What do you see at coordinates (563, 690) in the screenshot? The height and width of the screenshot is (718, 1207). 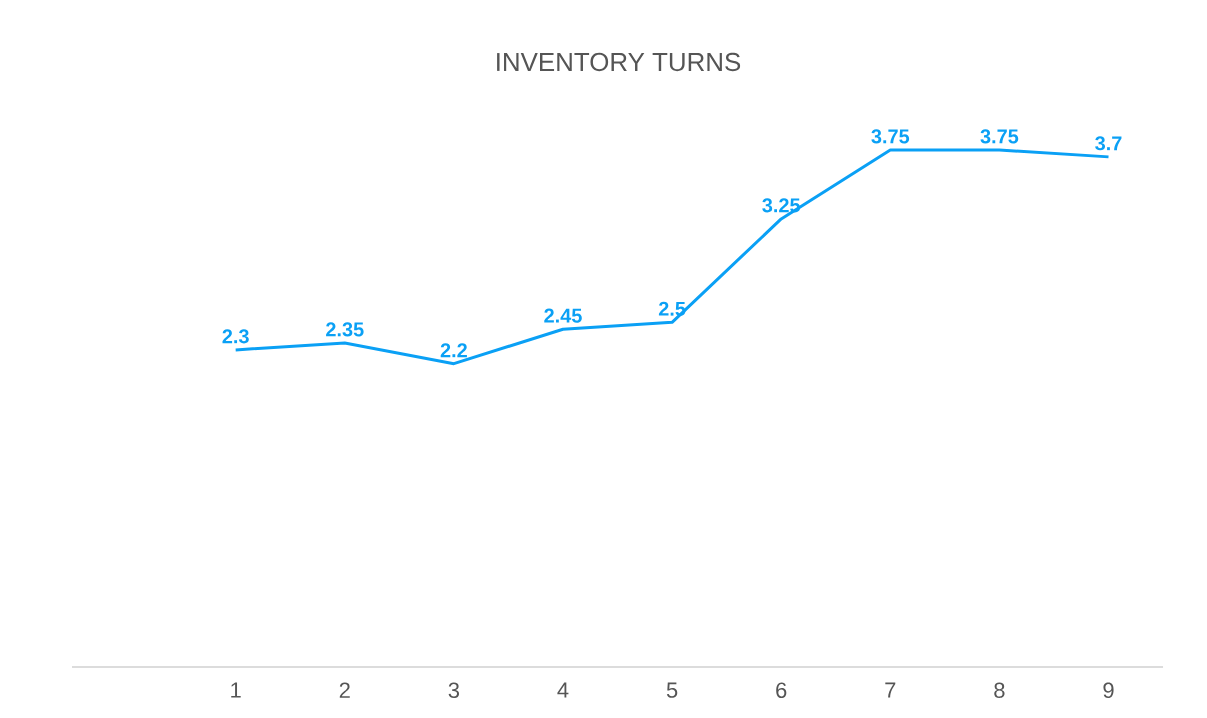 I see `x-tick-label: 4` at bounding box center [563, 690].